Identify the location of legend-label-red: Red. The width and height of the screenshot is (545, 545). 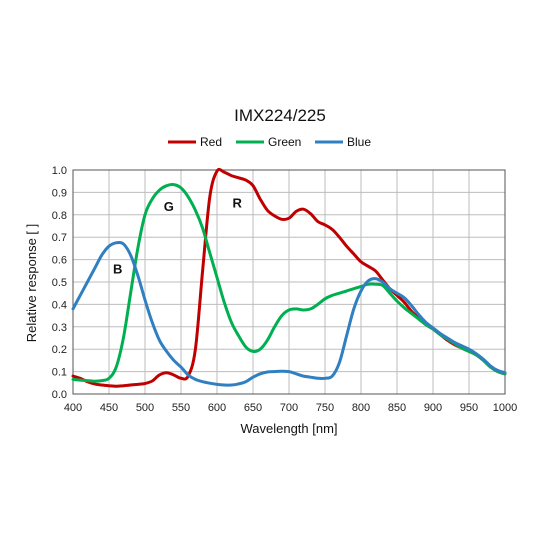
(211, 142).